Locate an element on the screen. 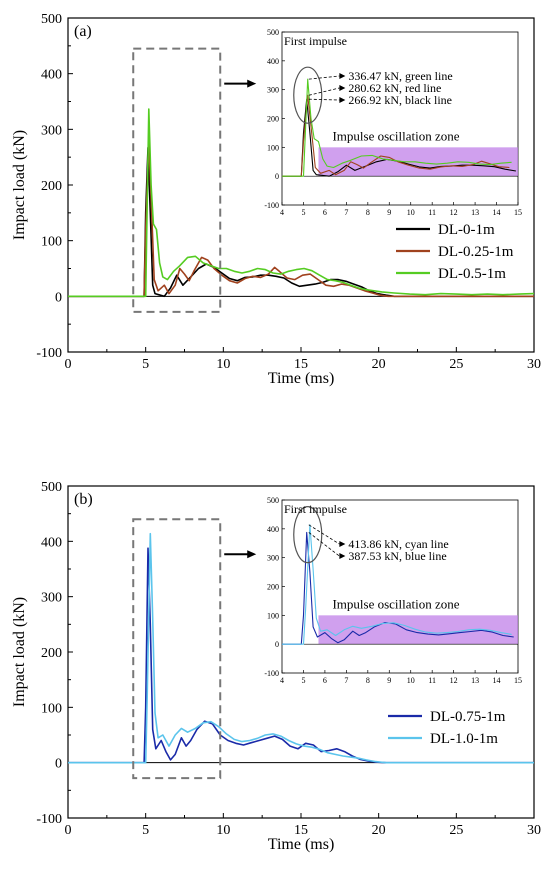  x-tick-label: 0 is located at coordinates (68, 364).